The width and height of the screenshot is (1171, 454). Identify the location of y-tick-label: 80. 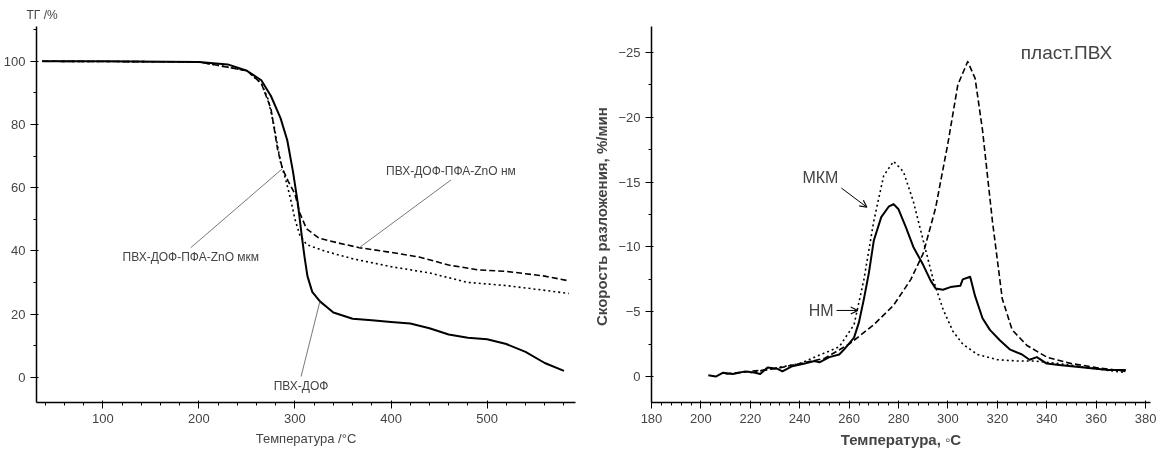
(18, 124).